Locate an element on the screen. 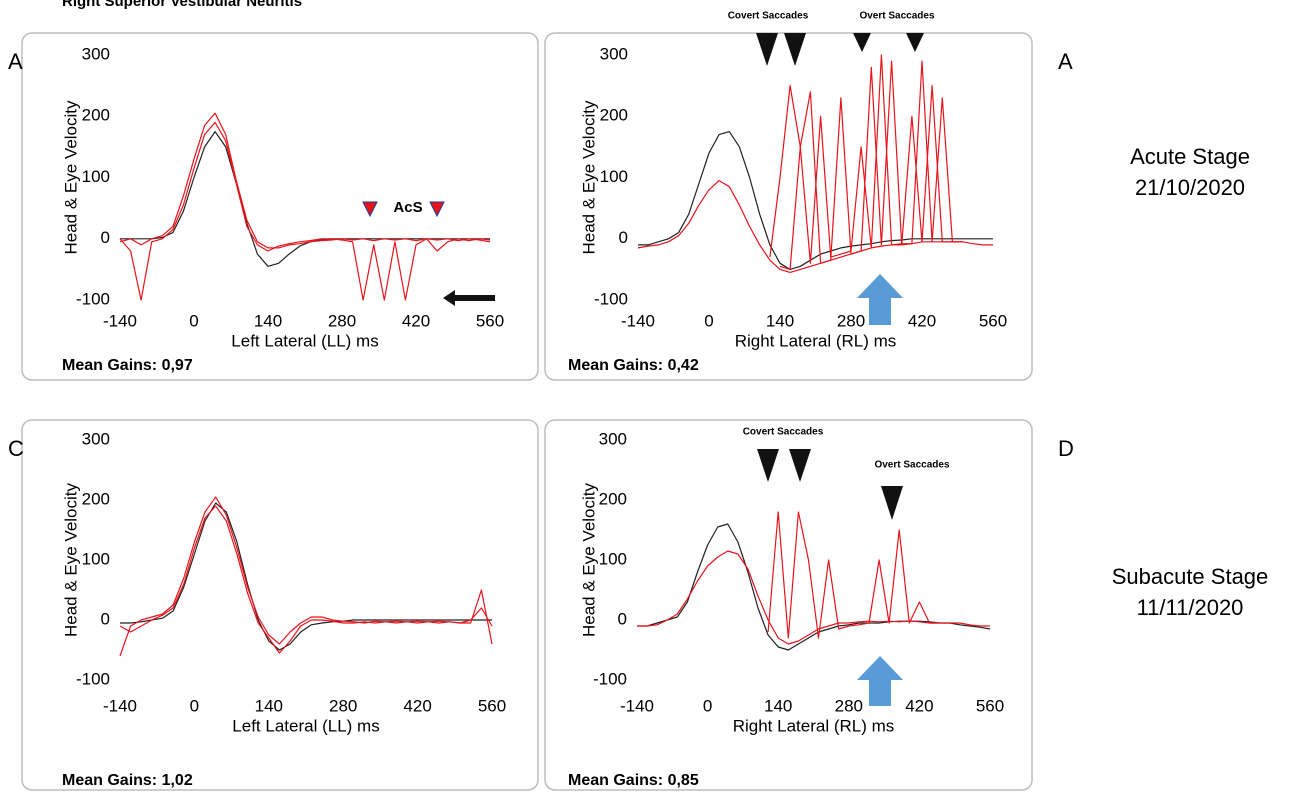  figure-title: Right Superior Vestibular Neuritis is located at coordinates (182, 5).